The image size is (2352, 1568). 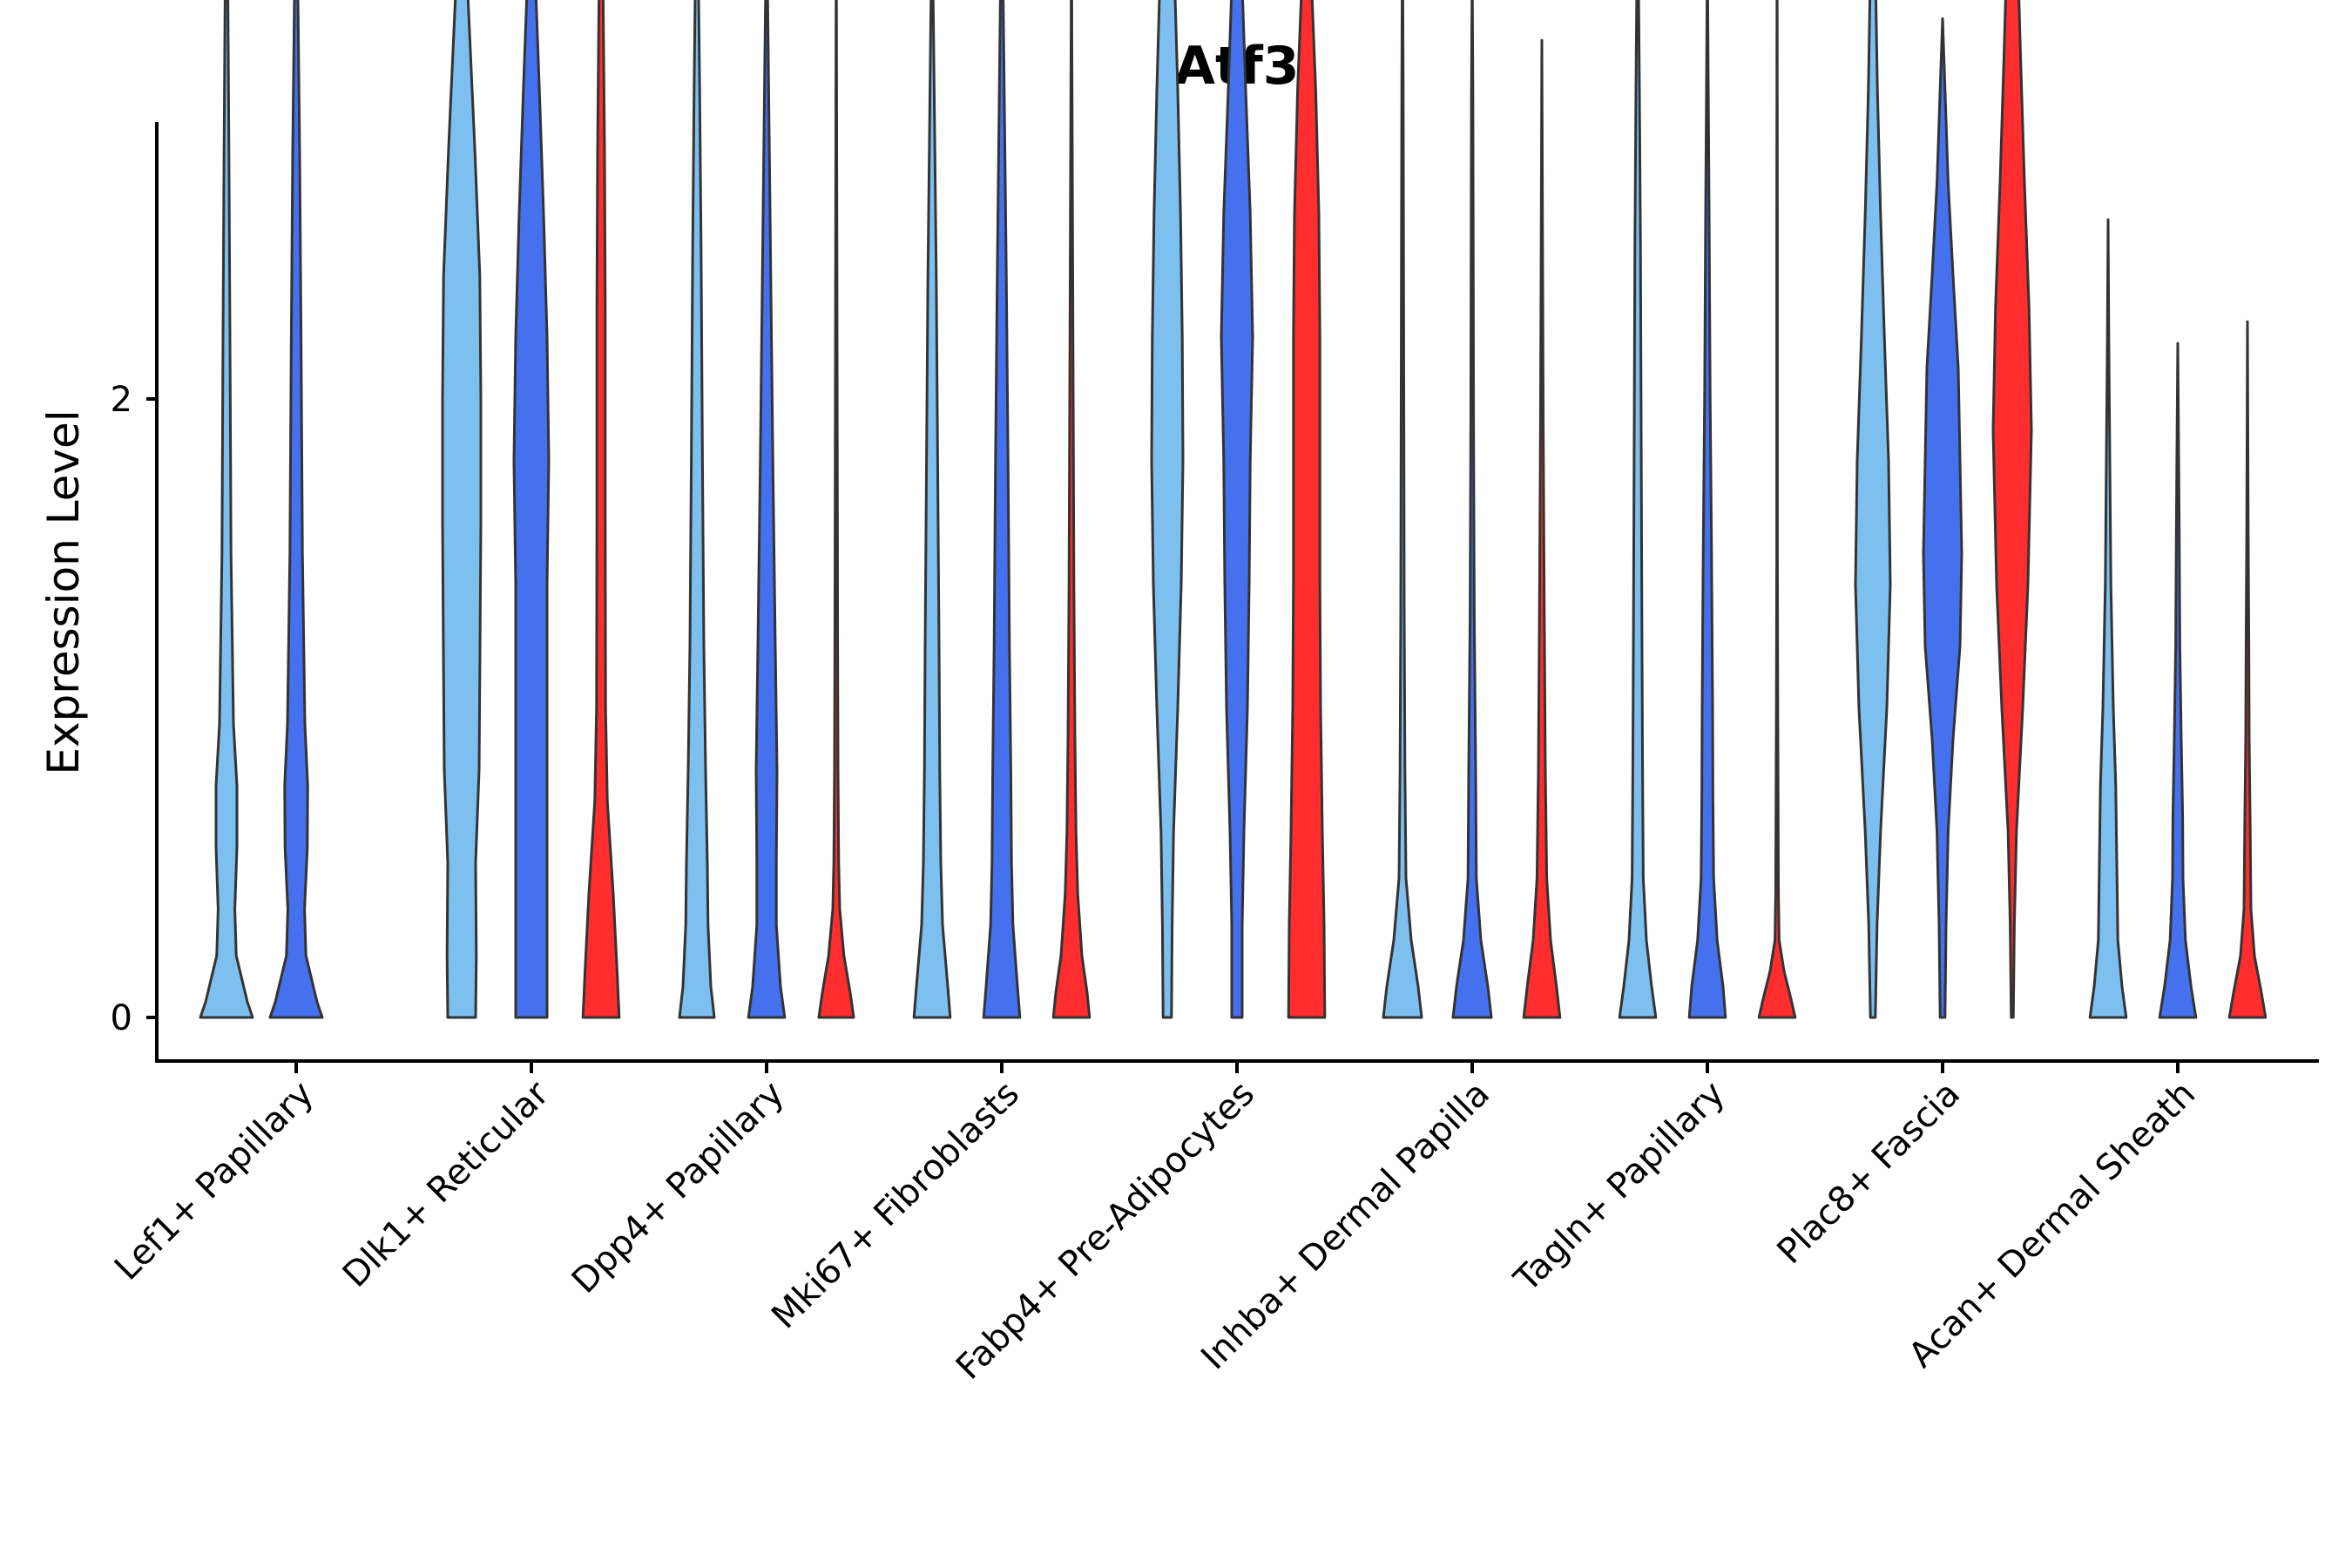 What do you see at coordinates (1707, 510) in the screenshot?
I see `violin-tagln-papillary-blue` at bounding box center [1707, 510].